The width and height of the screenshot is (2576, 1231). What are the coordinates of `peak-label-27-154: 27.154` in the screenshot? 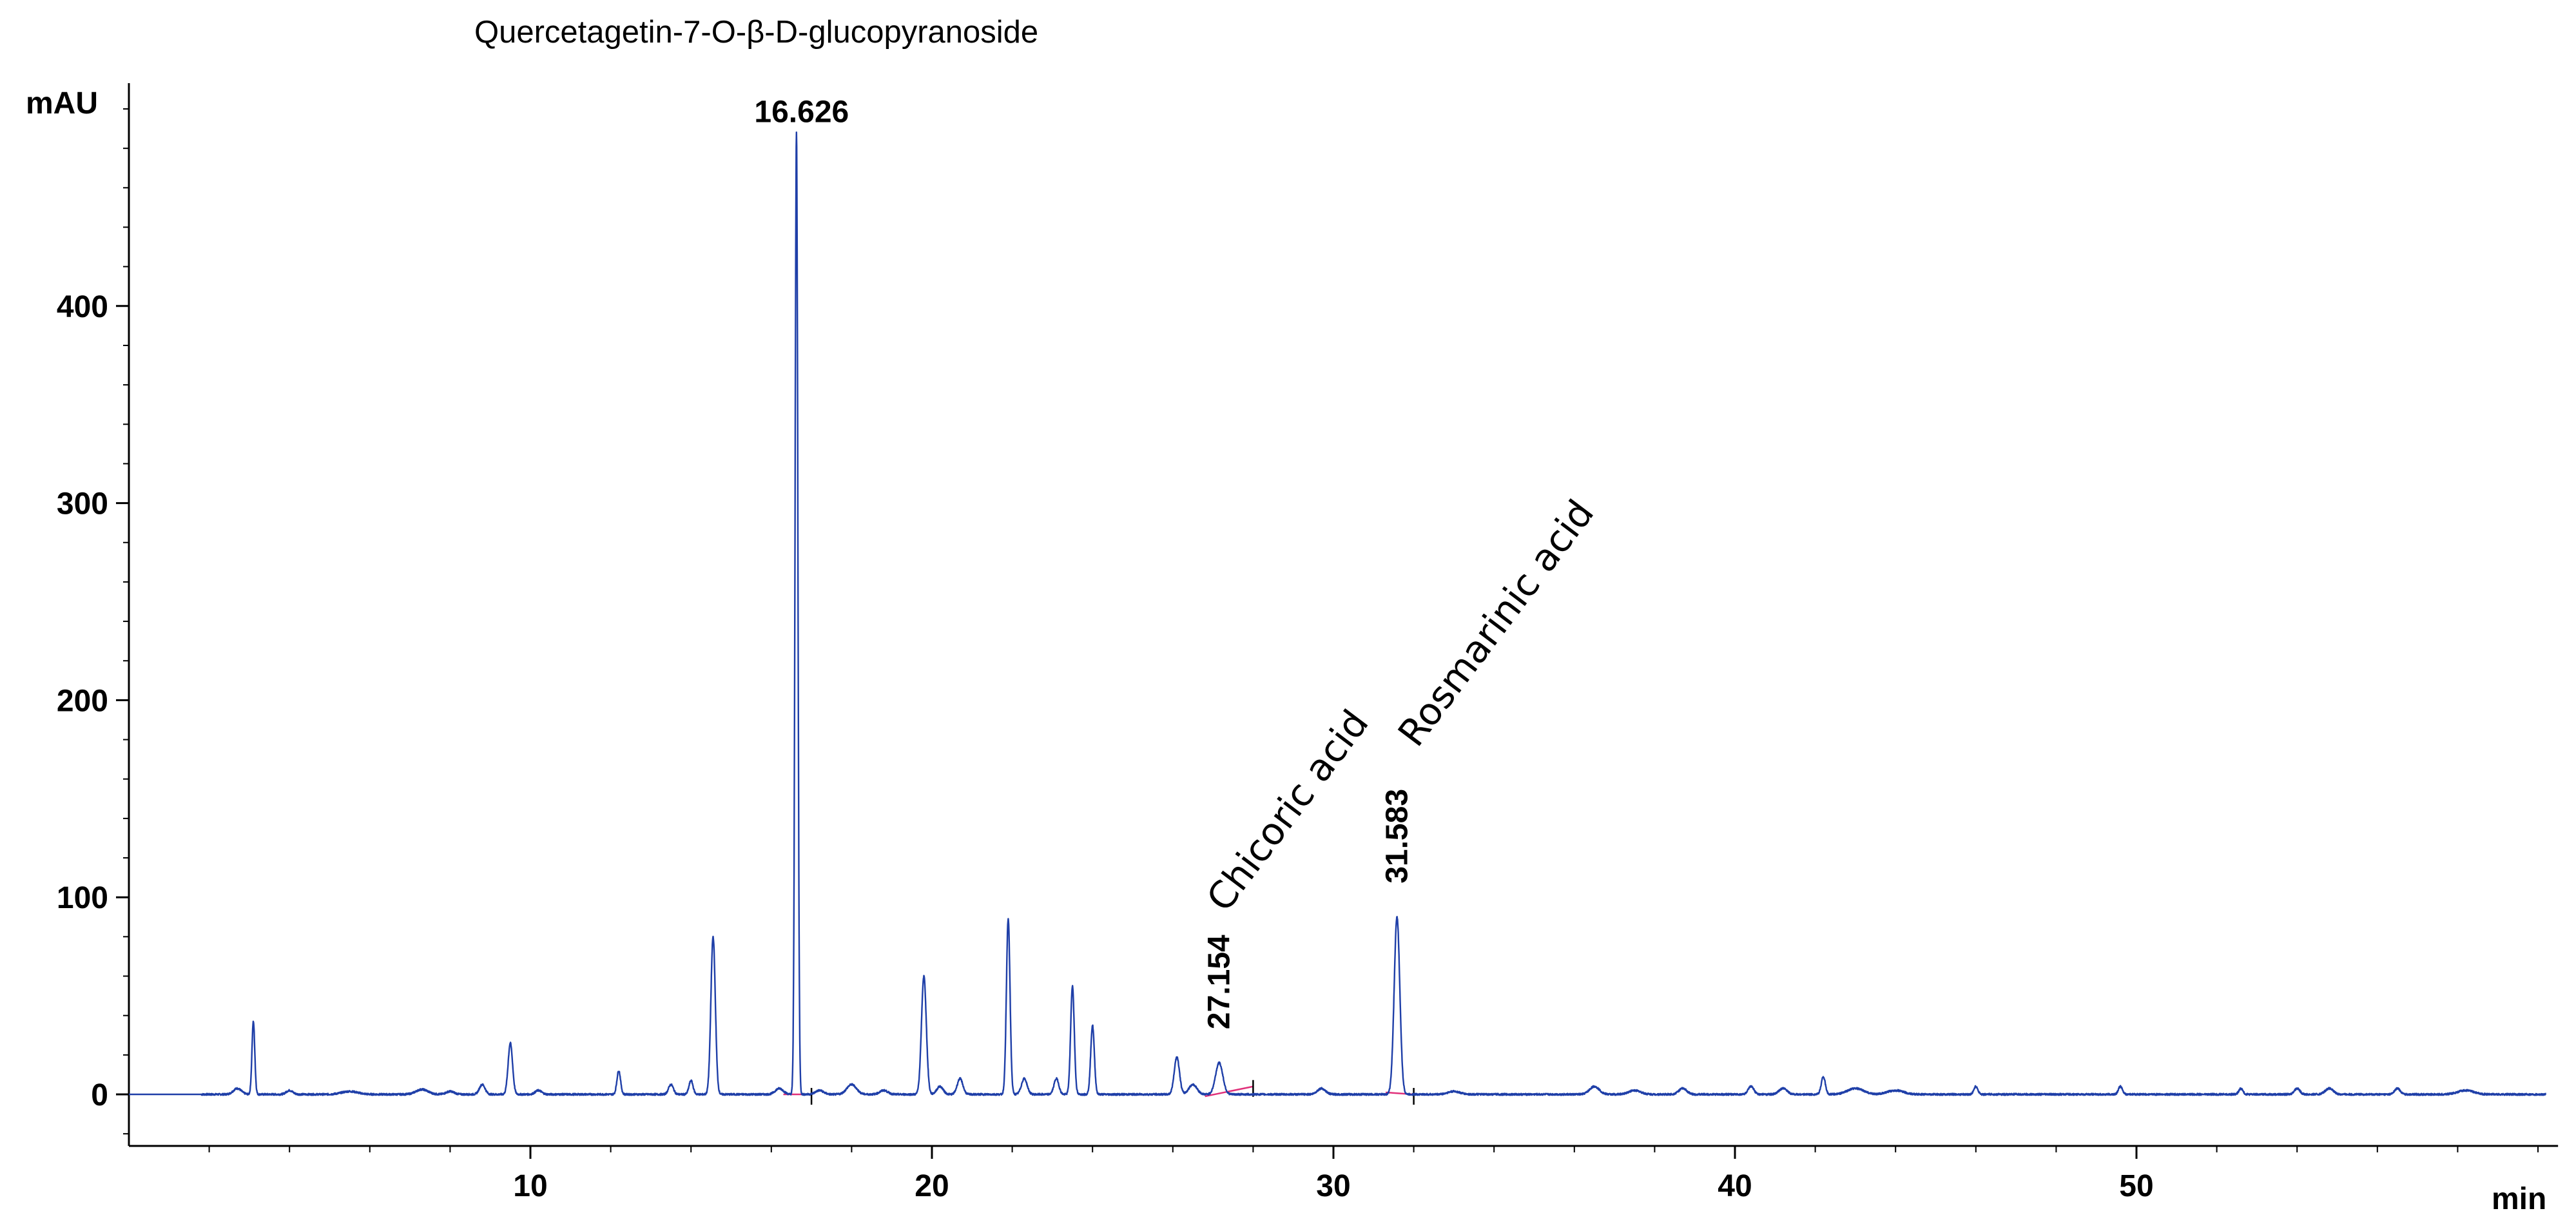 It's located at (1220, 982).